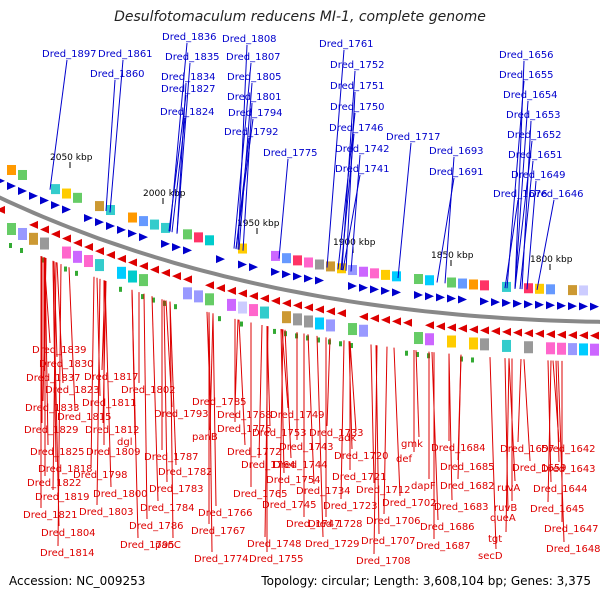  What do you see at coordinates (112, 430) in the screenshot?
I see `reverse-gene-label-dred-1812: Dred_1812` at bounding box center [112, 430].